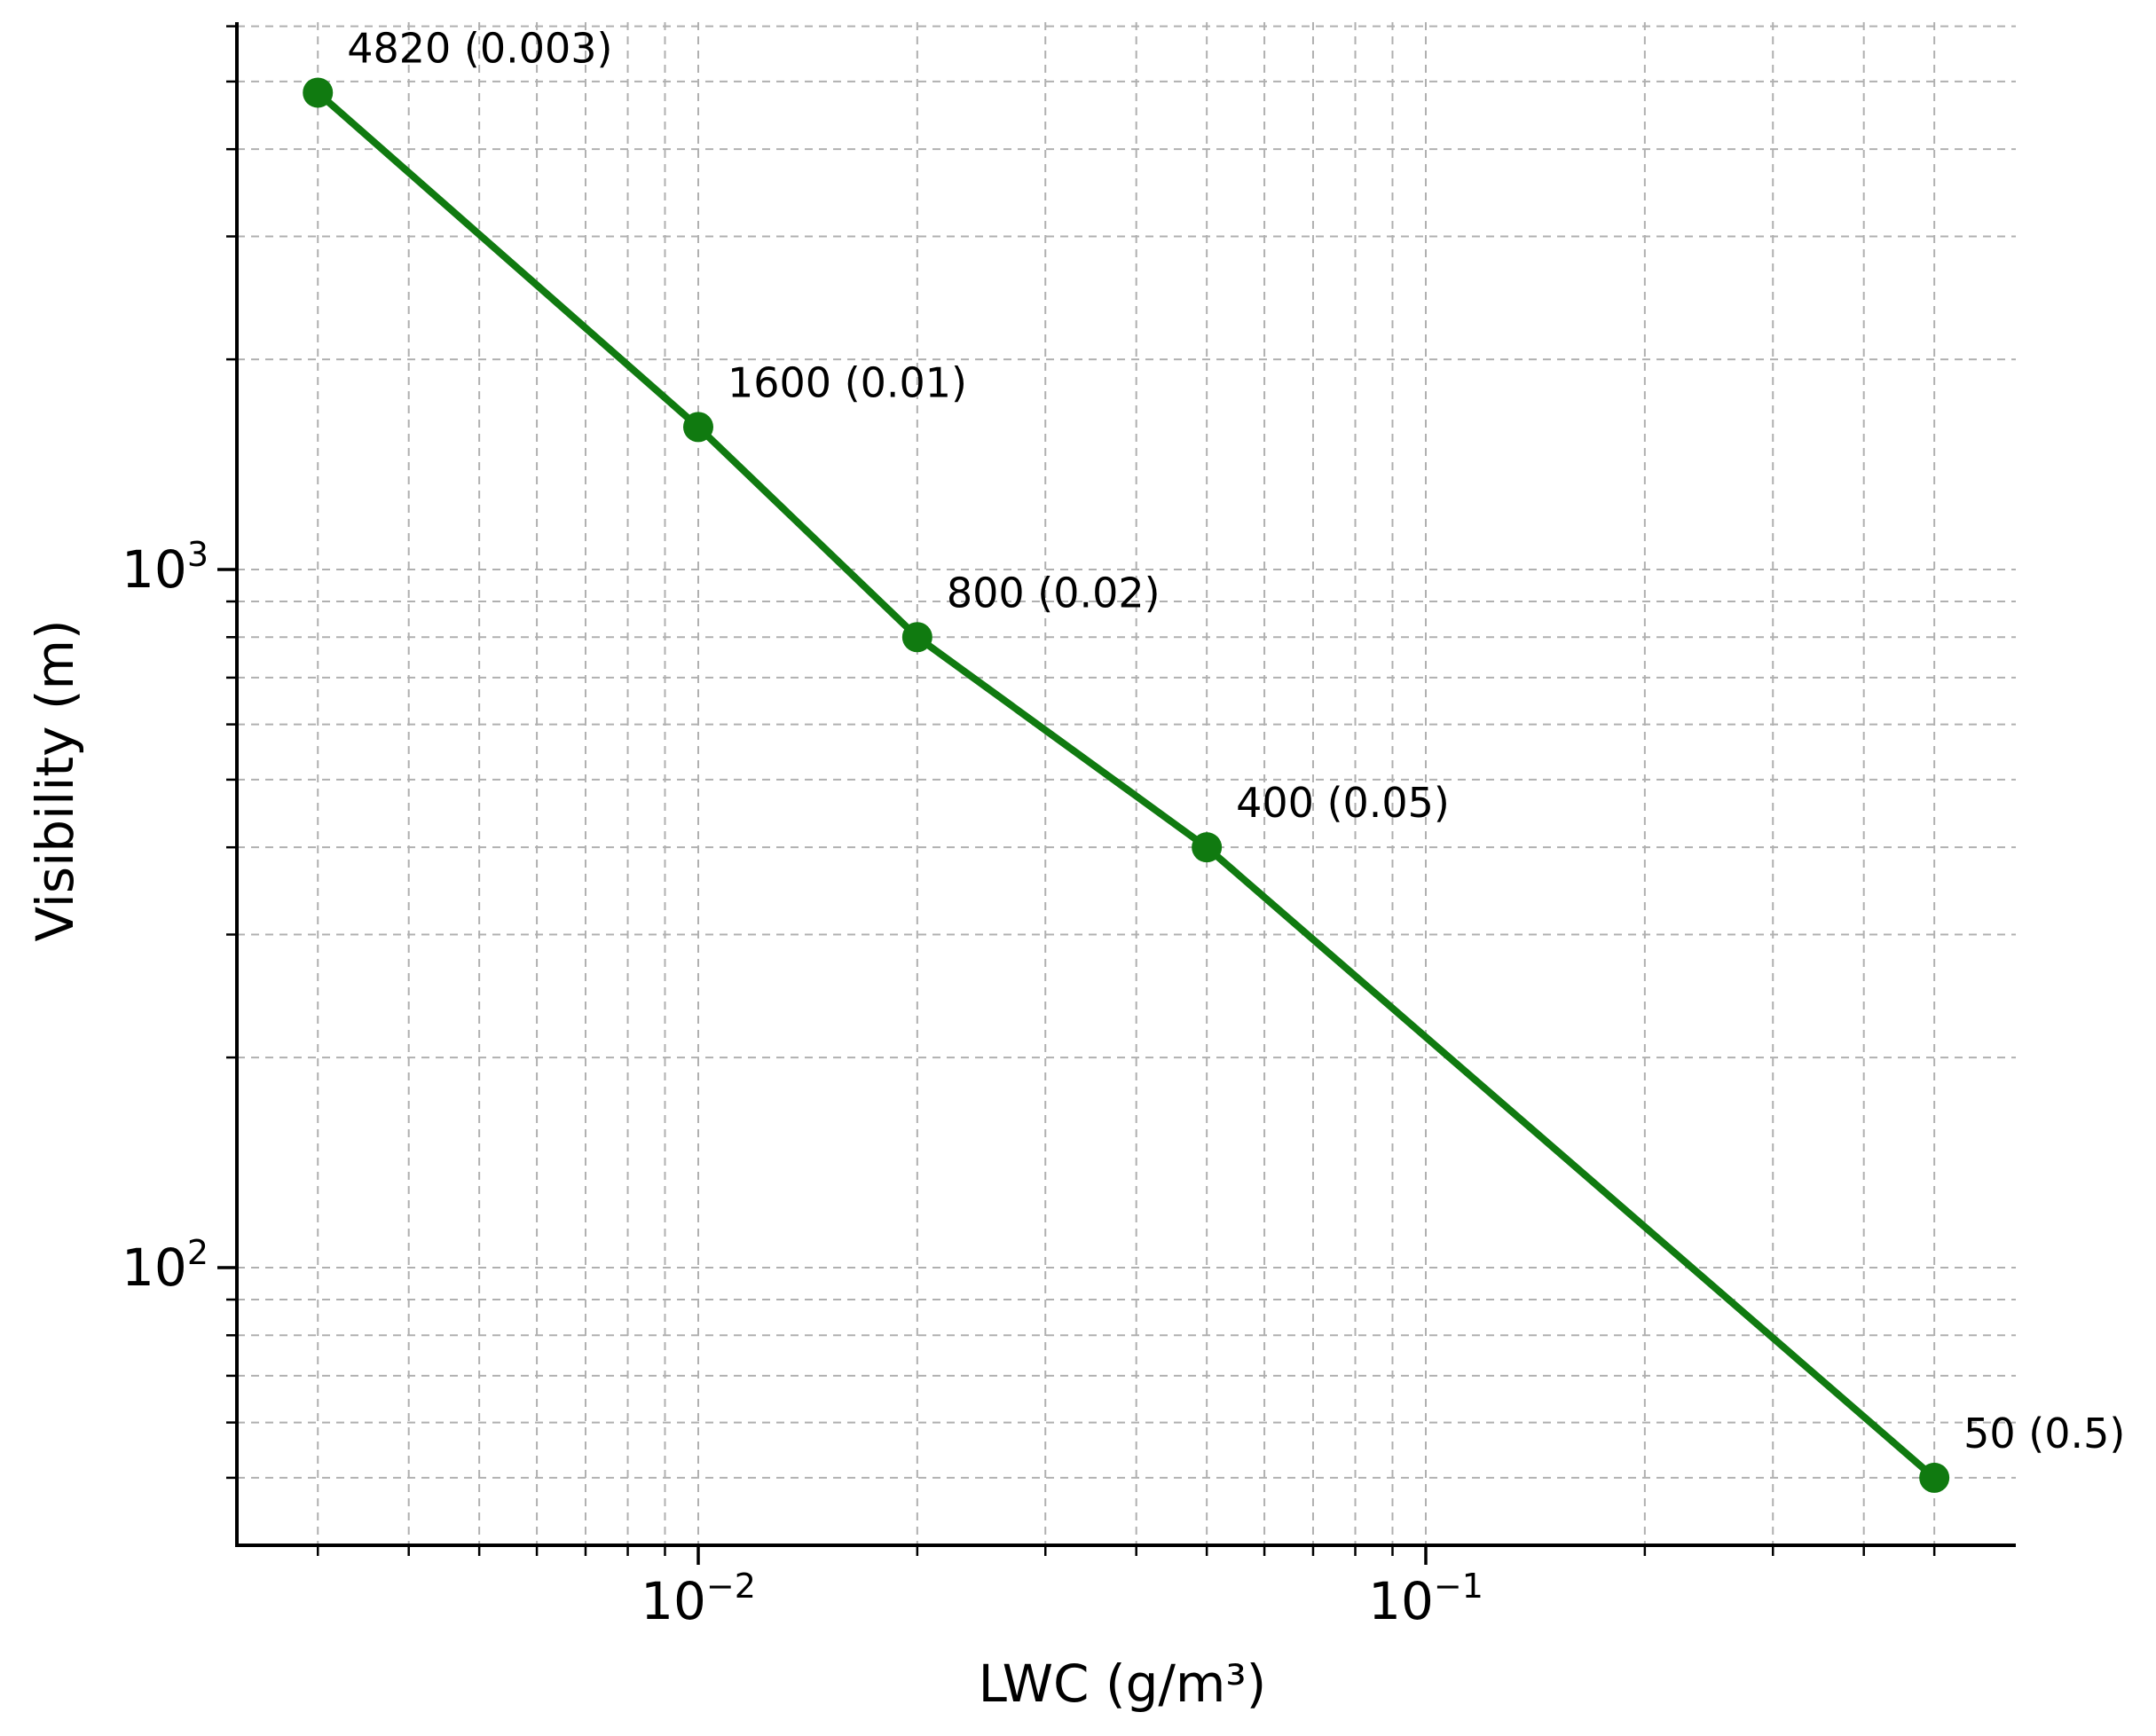 The height and width of the screenshot is (1736, 2156). What do you see at coordinates (698, 1599) in the screenshot?
I see `x-tick-label: 10⁻²` at bounding box center [698, 1599].